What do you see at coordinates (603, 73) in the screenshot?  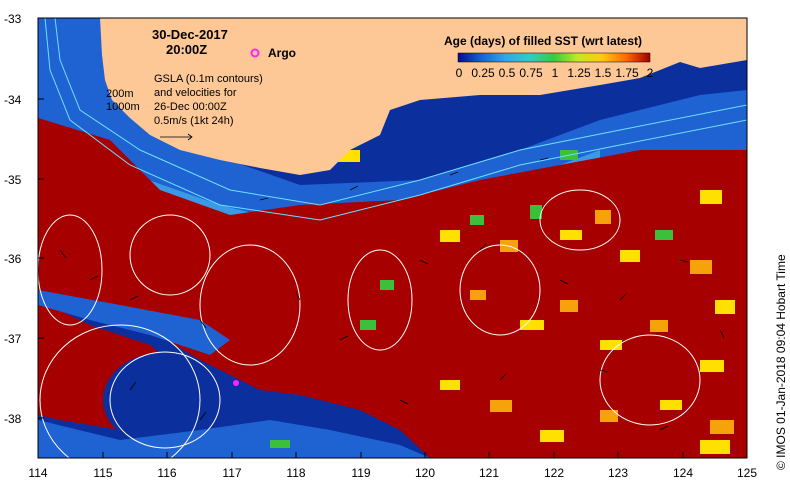 I see `colorbar-tick: 1.5` at bounding box center [603, 73].